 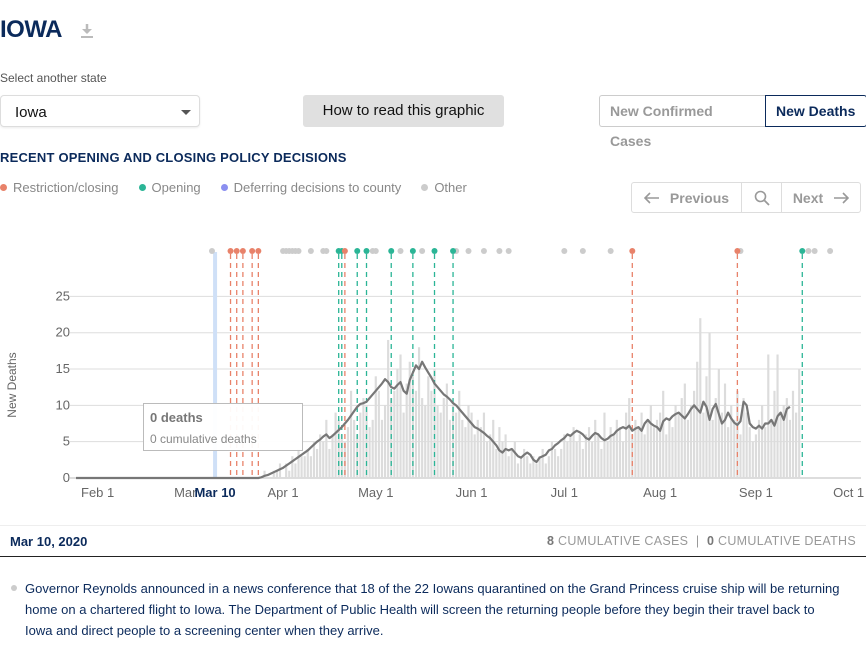 I want to click on state-select: Iowa, so click(x=100, y=111).